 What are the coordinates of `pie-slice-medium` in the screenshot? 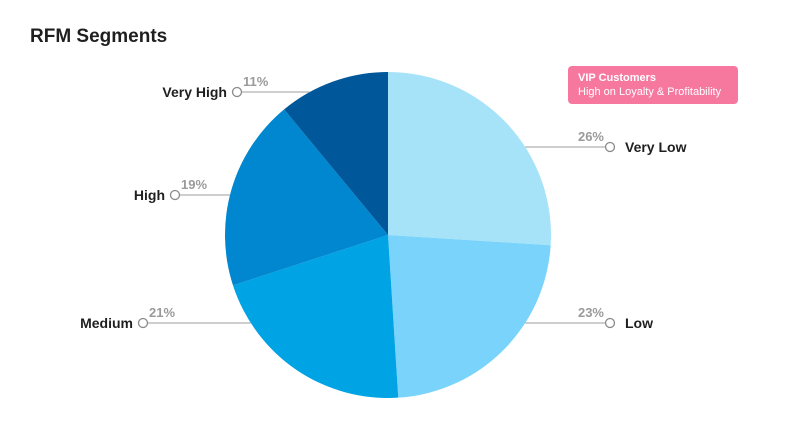 It's located at (315, 316).